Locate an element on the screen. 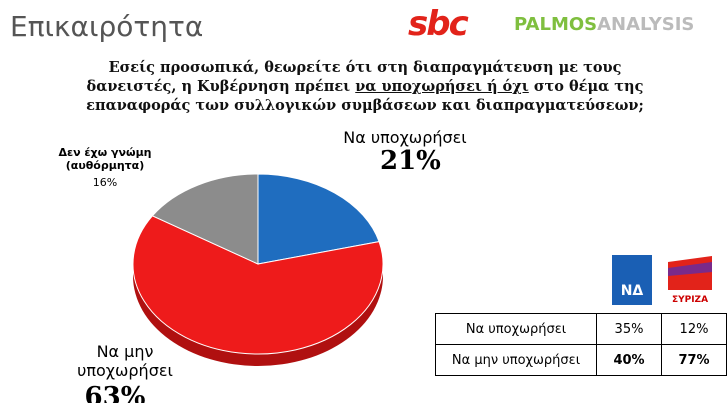 This screenshot has width=728, height=403. syriza-stripe is located at coordinates (690, 269).